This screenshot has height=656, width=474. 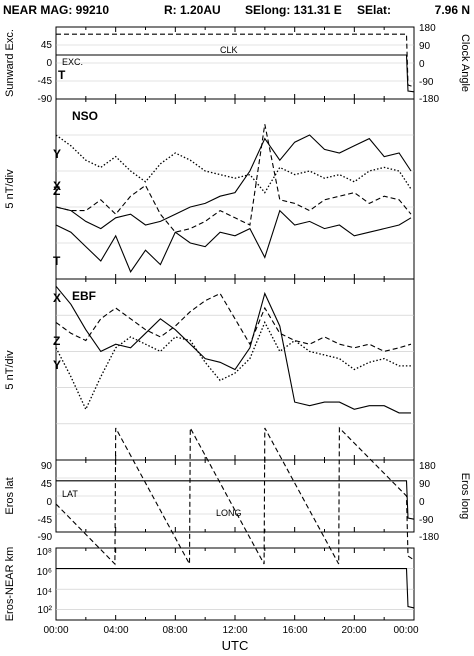 What do you see at coordinates (465, 496) in the screenshot?
I see `ylabel-right: Eros long` at bounding box center [465, 496].